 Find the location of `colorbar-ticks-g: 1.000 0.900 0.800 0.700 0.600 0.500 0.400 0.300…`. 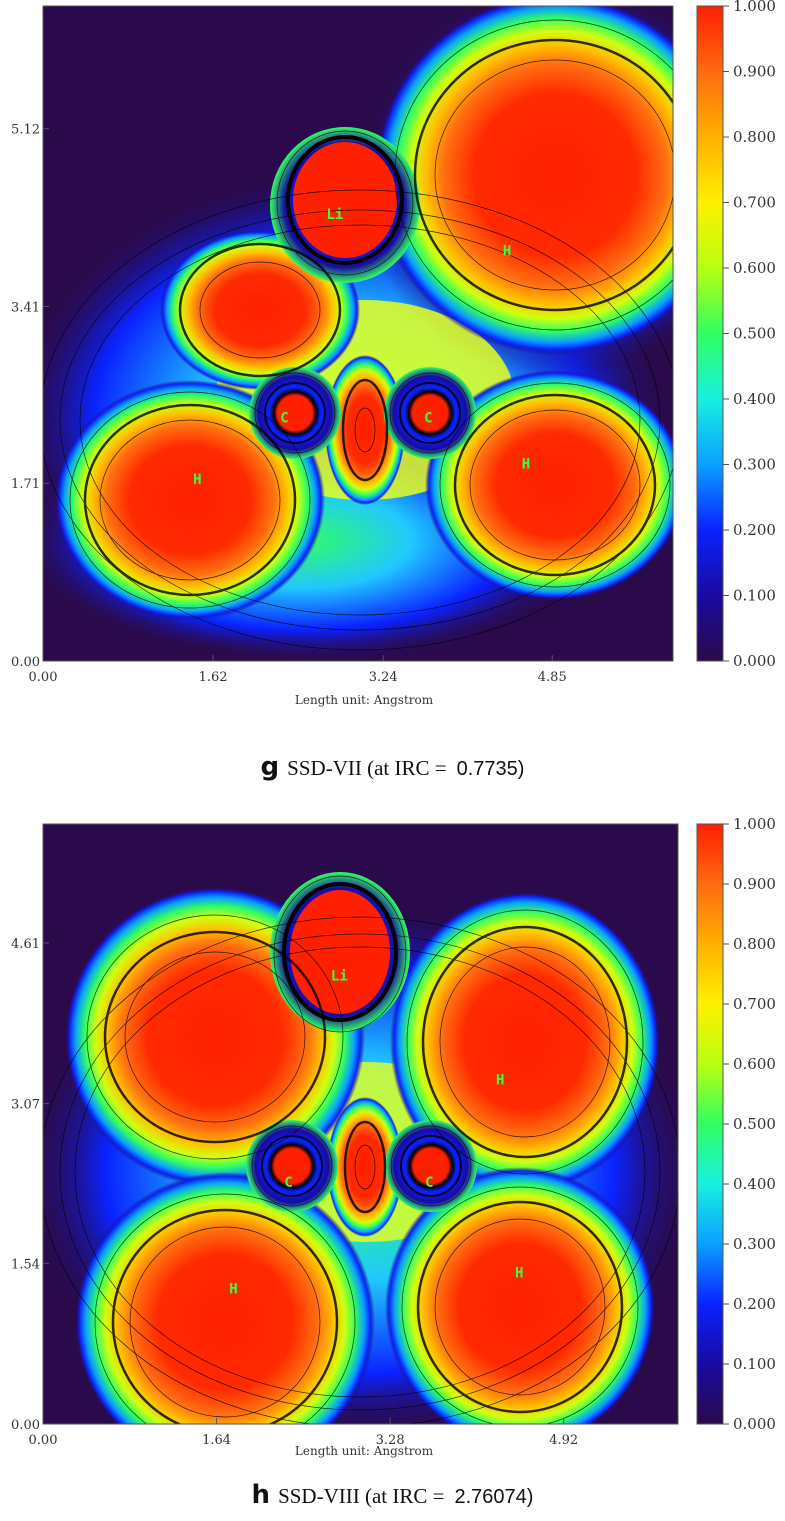

colorbar-ticks-g: 1.000 0.900 0.800 0.700 0.600 0.500 0.400 0.300… is located at coordinates (749, 335).